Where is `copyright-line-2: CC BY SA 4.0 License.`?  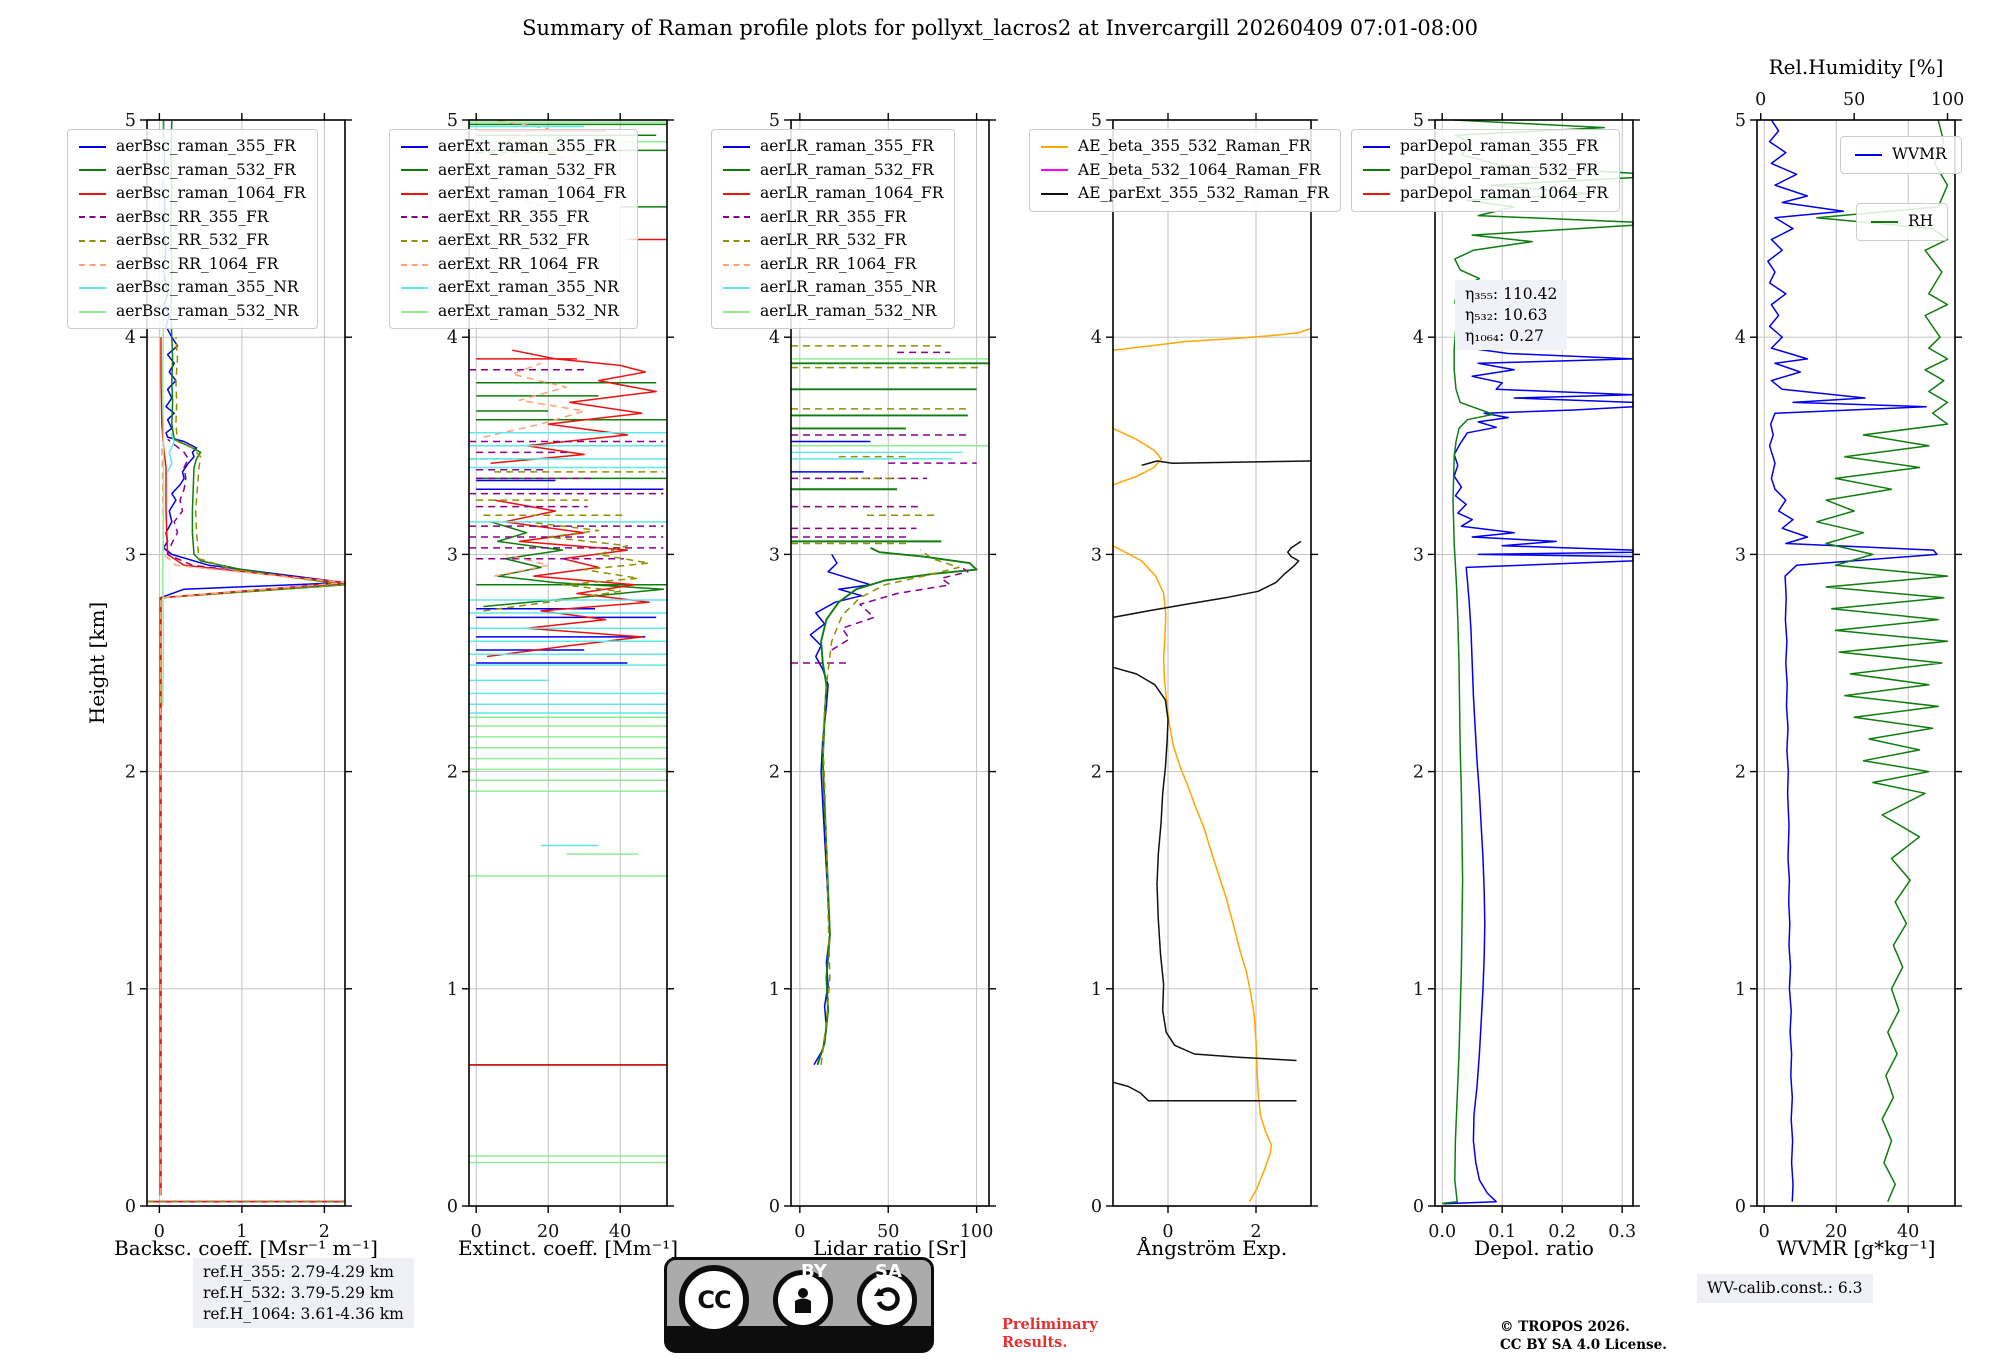
copyright-line-2: CC BY SA 4.0 License. is located at coordinates (1583, 1344).